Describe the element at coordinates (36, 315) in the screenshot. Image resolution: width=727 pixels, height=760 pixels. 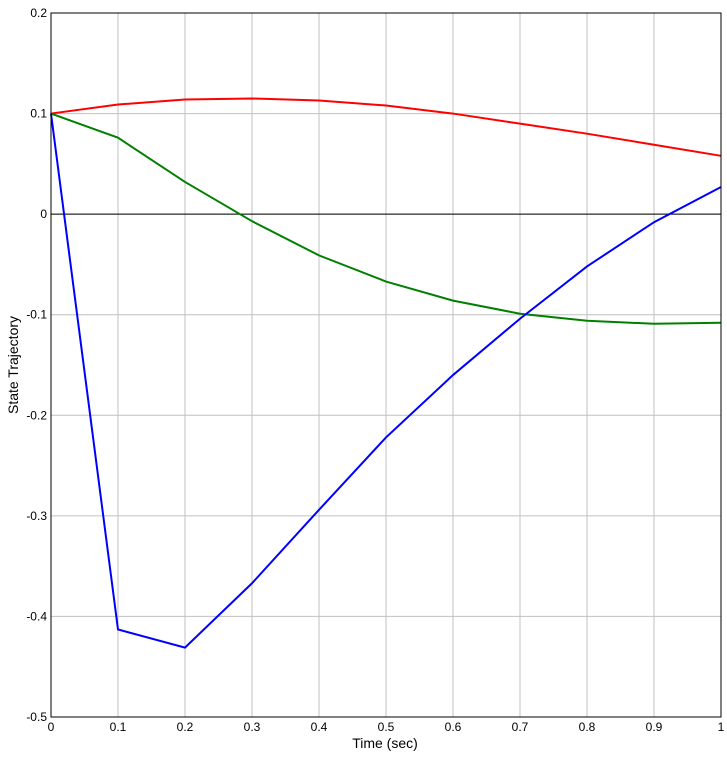
I see `y-tick-label: -0.1` at that location.